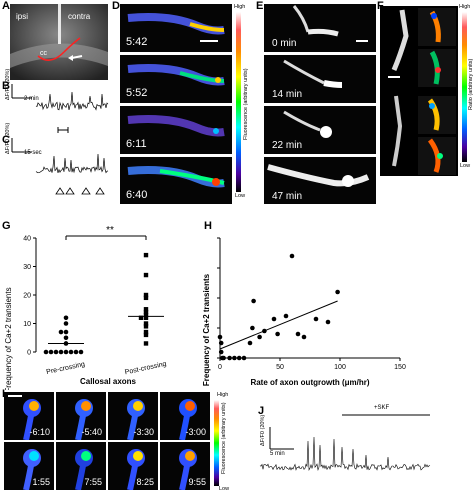  I want to click on e-time-2: 14 min, so click(287, 94).